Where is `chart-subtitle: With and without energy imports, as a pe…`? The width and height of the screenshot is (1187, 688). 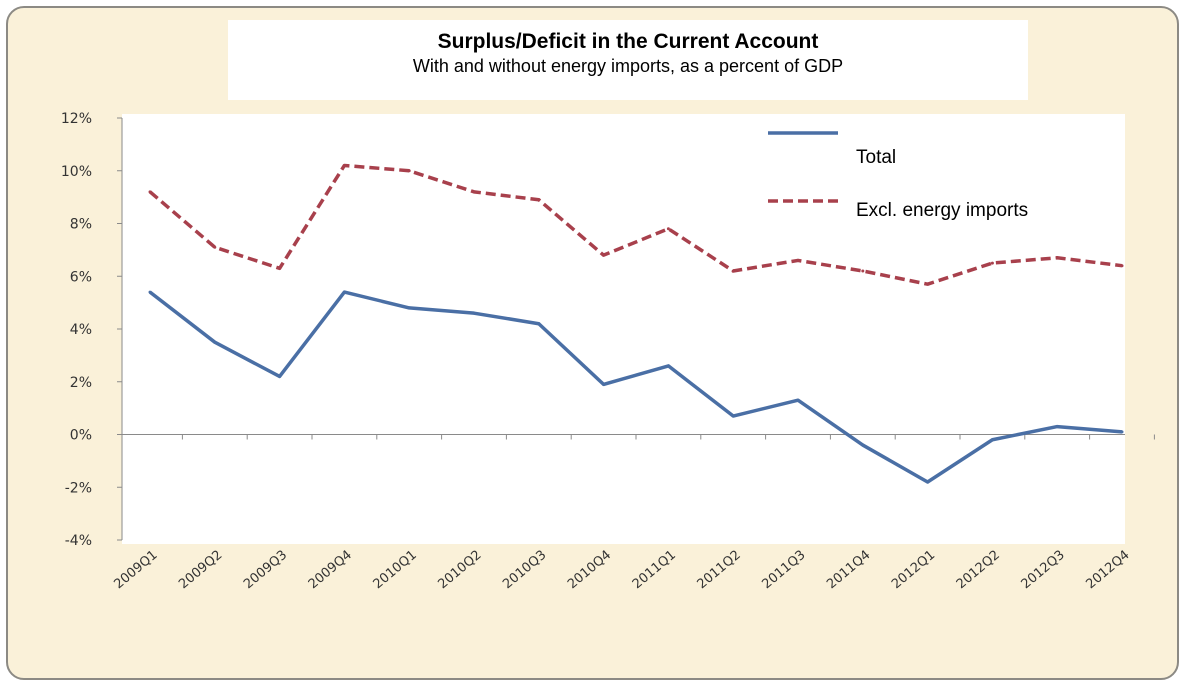 chart-subtitle: With and without energy imports, as a pe… is located at coordinates (628, 66).